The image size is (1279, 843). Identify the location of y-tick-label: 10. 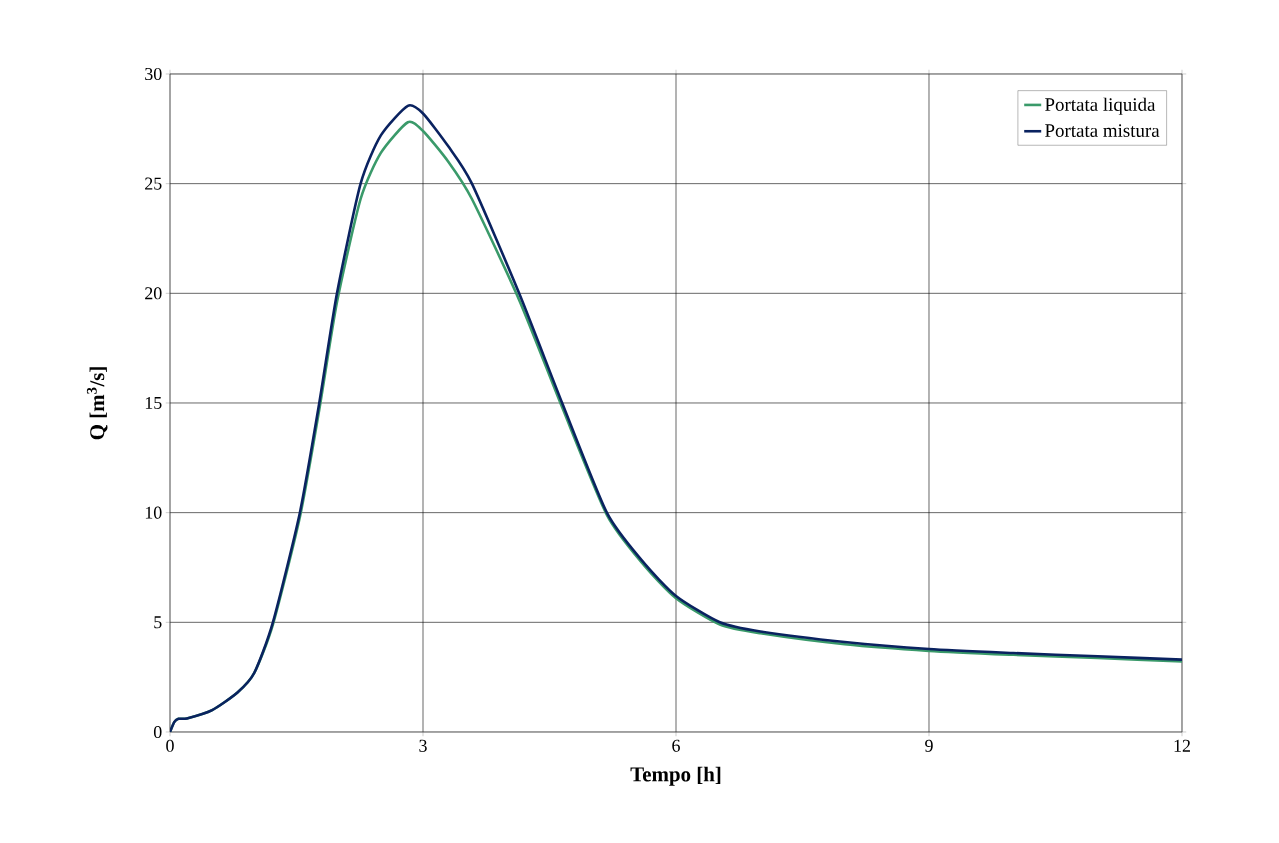
(153, 512).